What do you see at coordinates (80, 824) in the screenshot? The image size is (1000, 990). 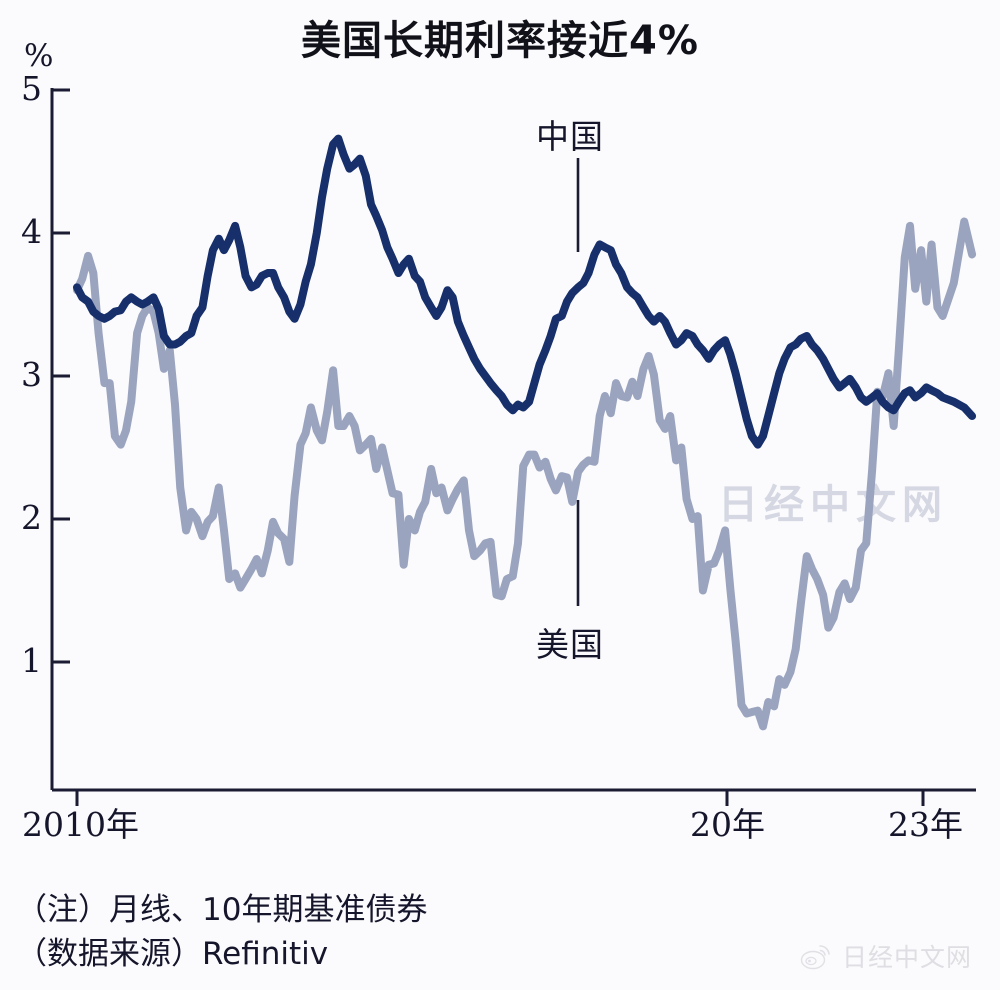 I see `x-tick-label-2010: 2010年` at bounding box center [80, 824].